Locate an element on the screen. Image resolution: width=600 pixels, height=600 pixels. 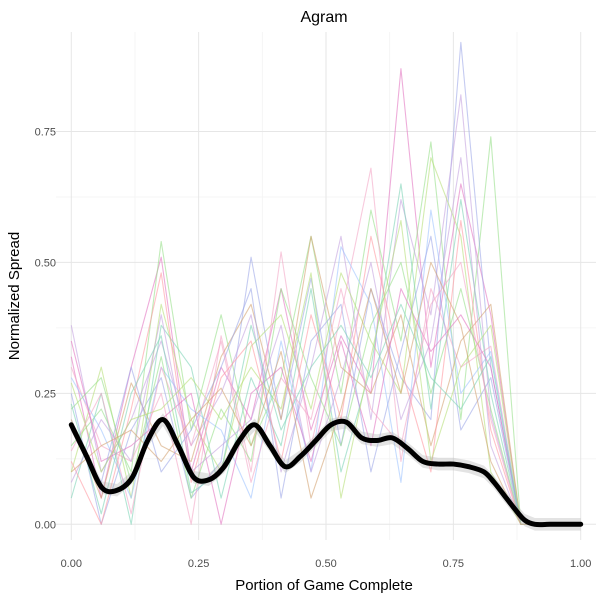
x-tick-label: 1.00 is located at coordinates (580, 564).